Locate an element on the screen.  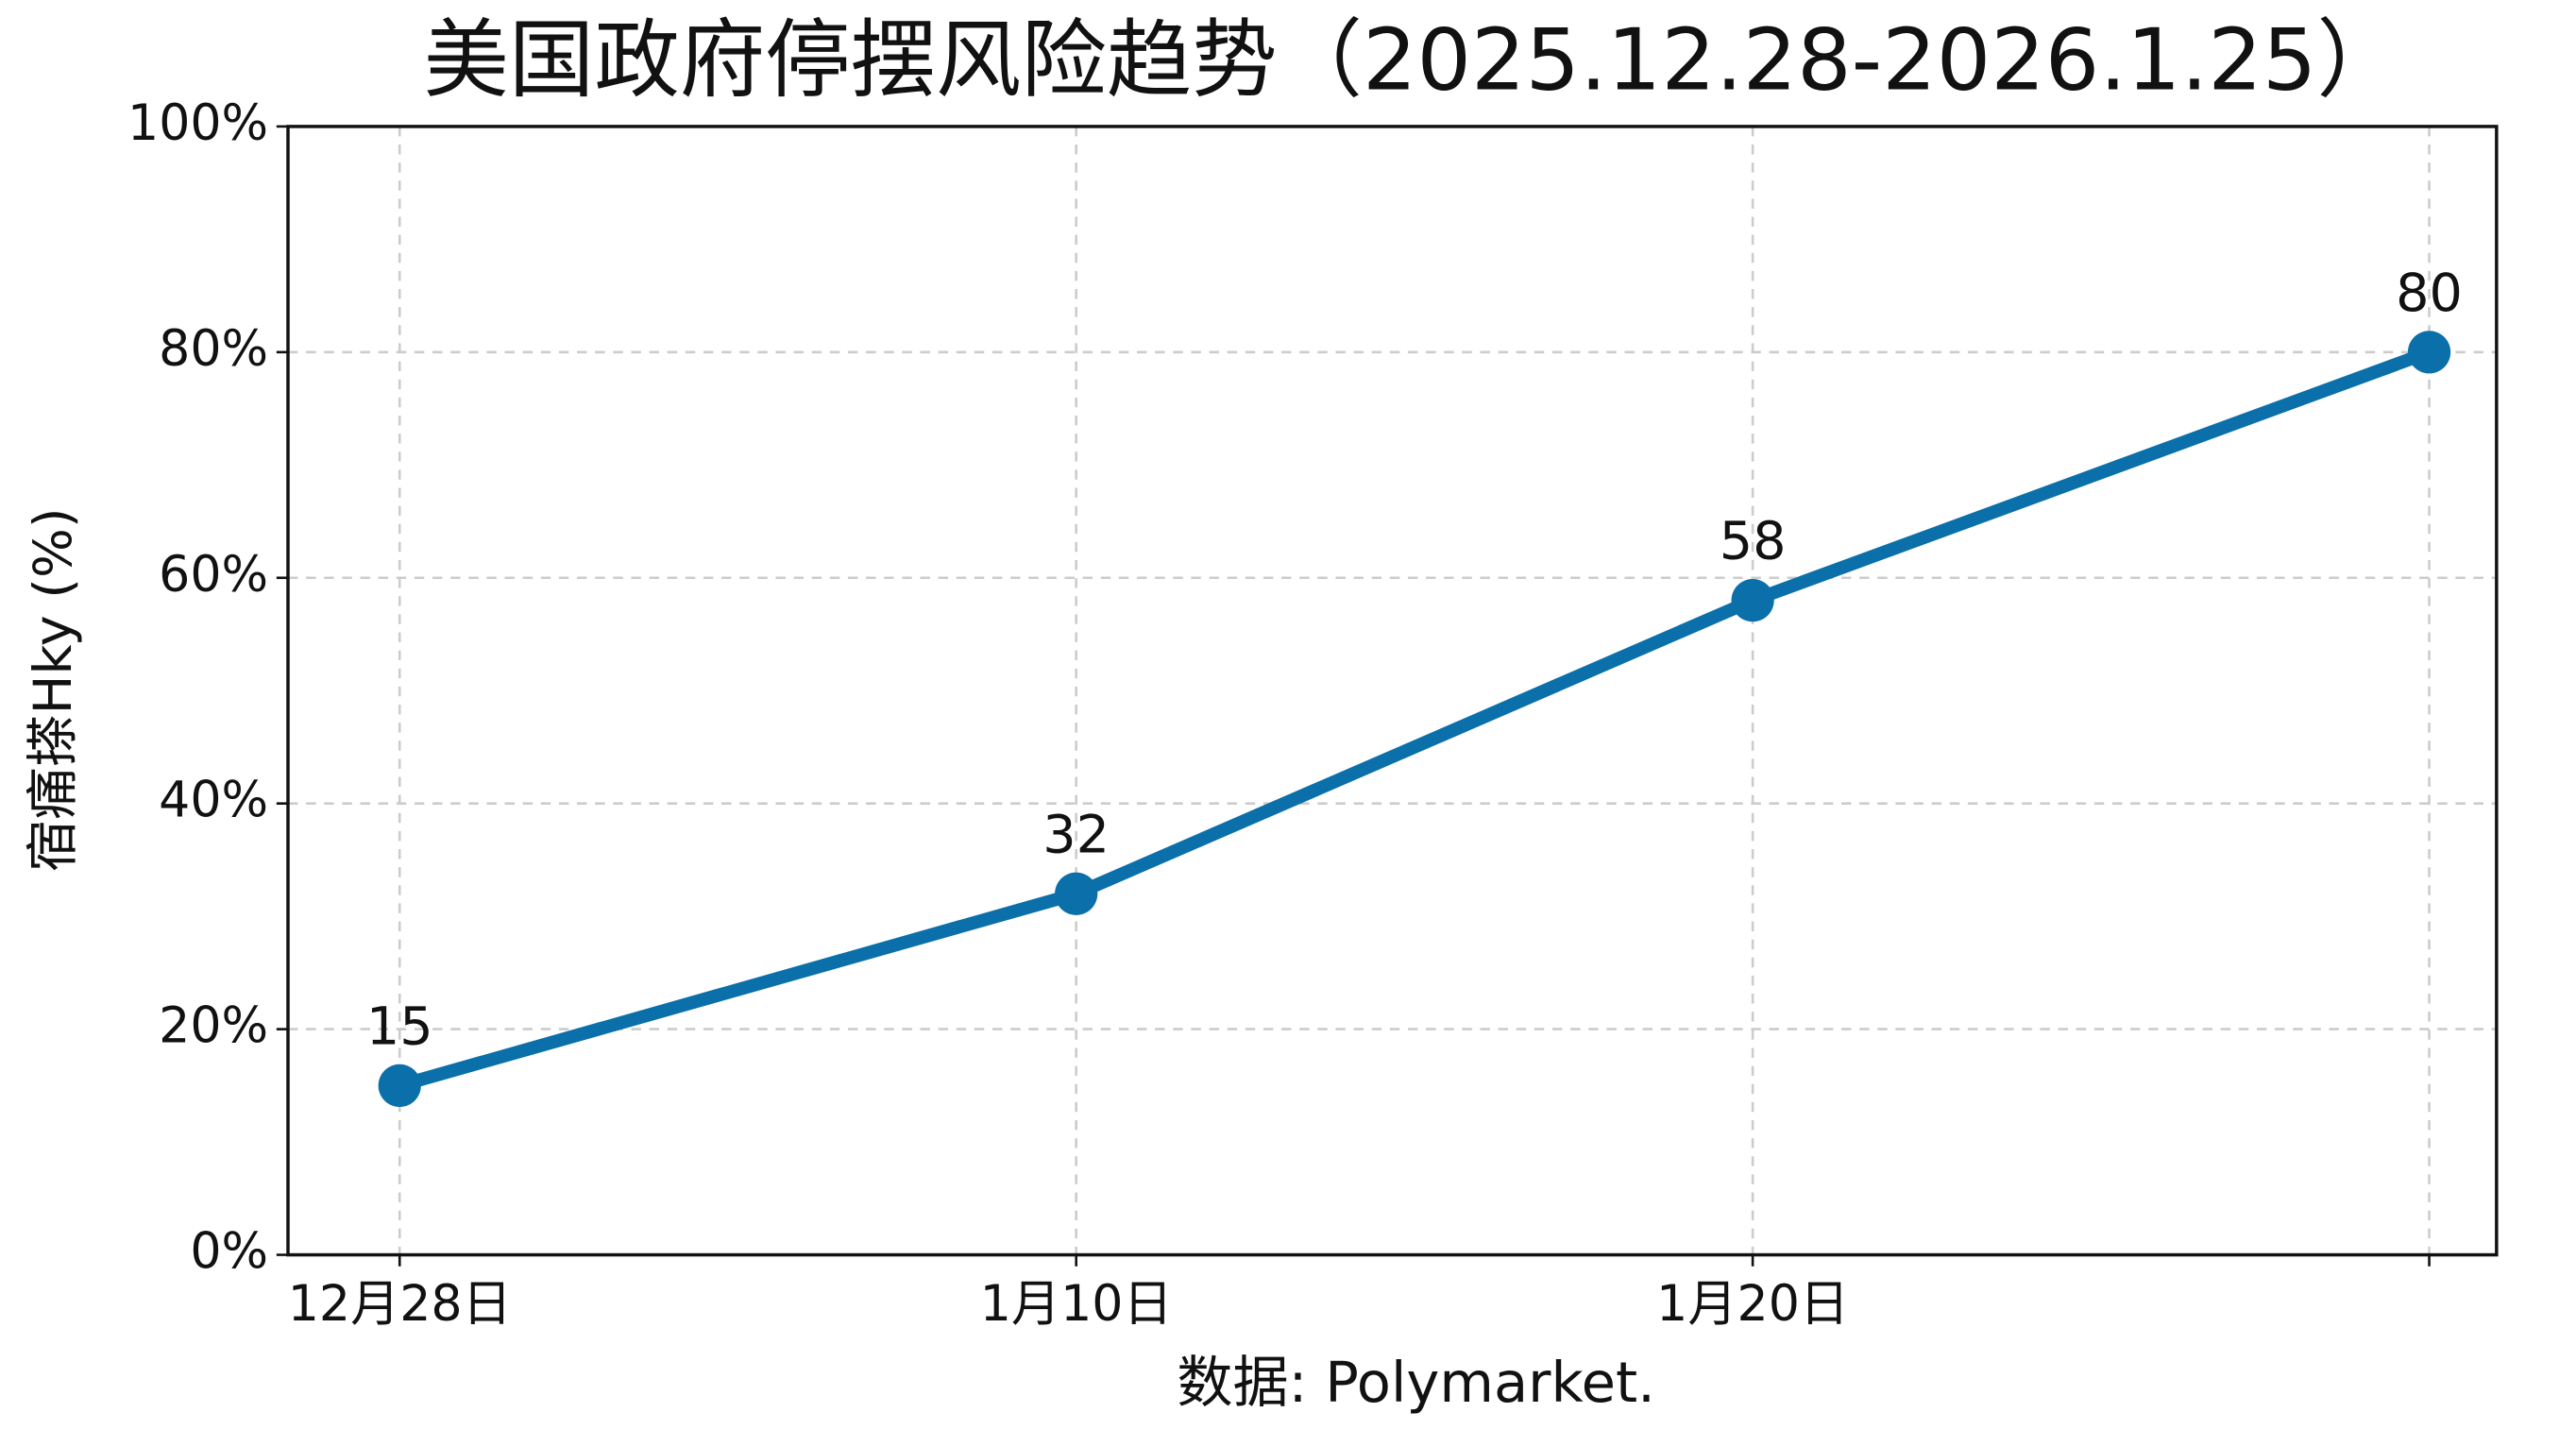
y-tick-label: 80% is located at coordinates (213, 349).